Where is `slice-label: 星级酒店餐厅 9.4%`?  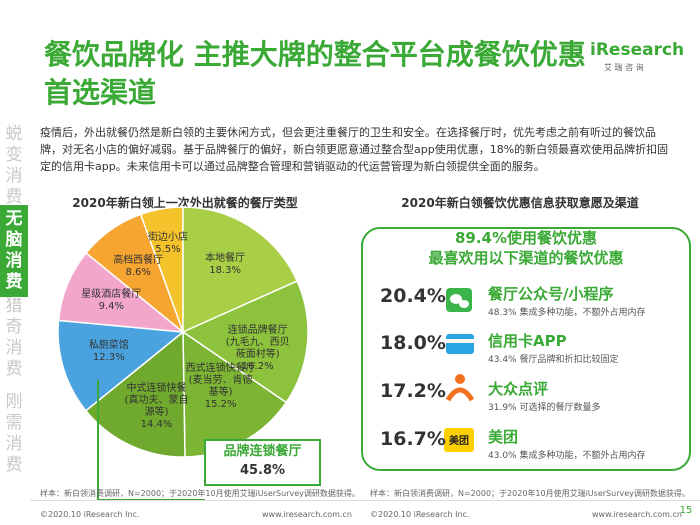
slice-label: 星级酒店餐厅 9.4% is located at coordinates (111, 301).